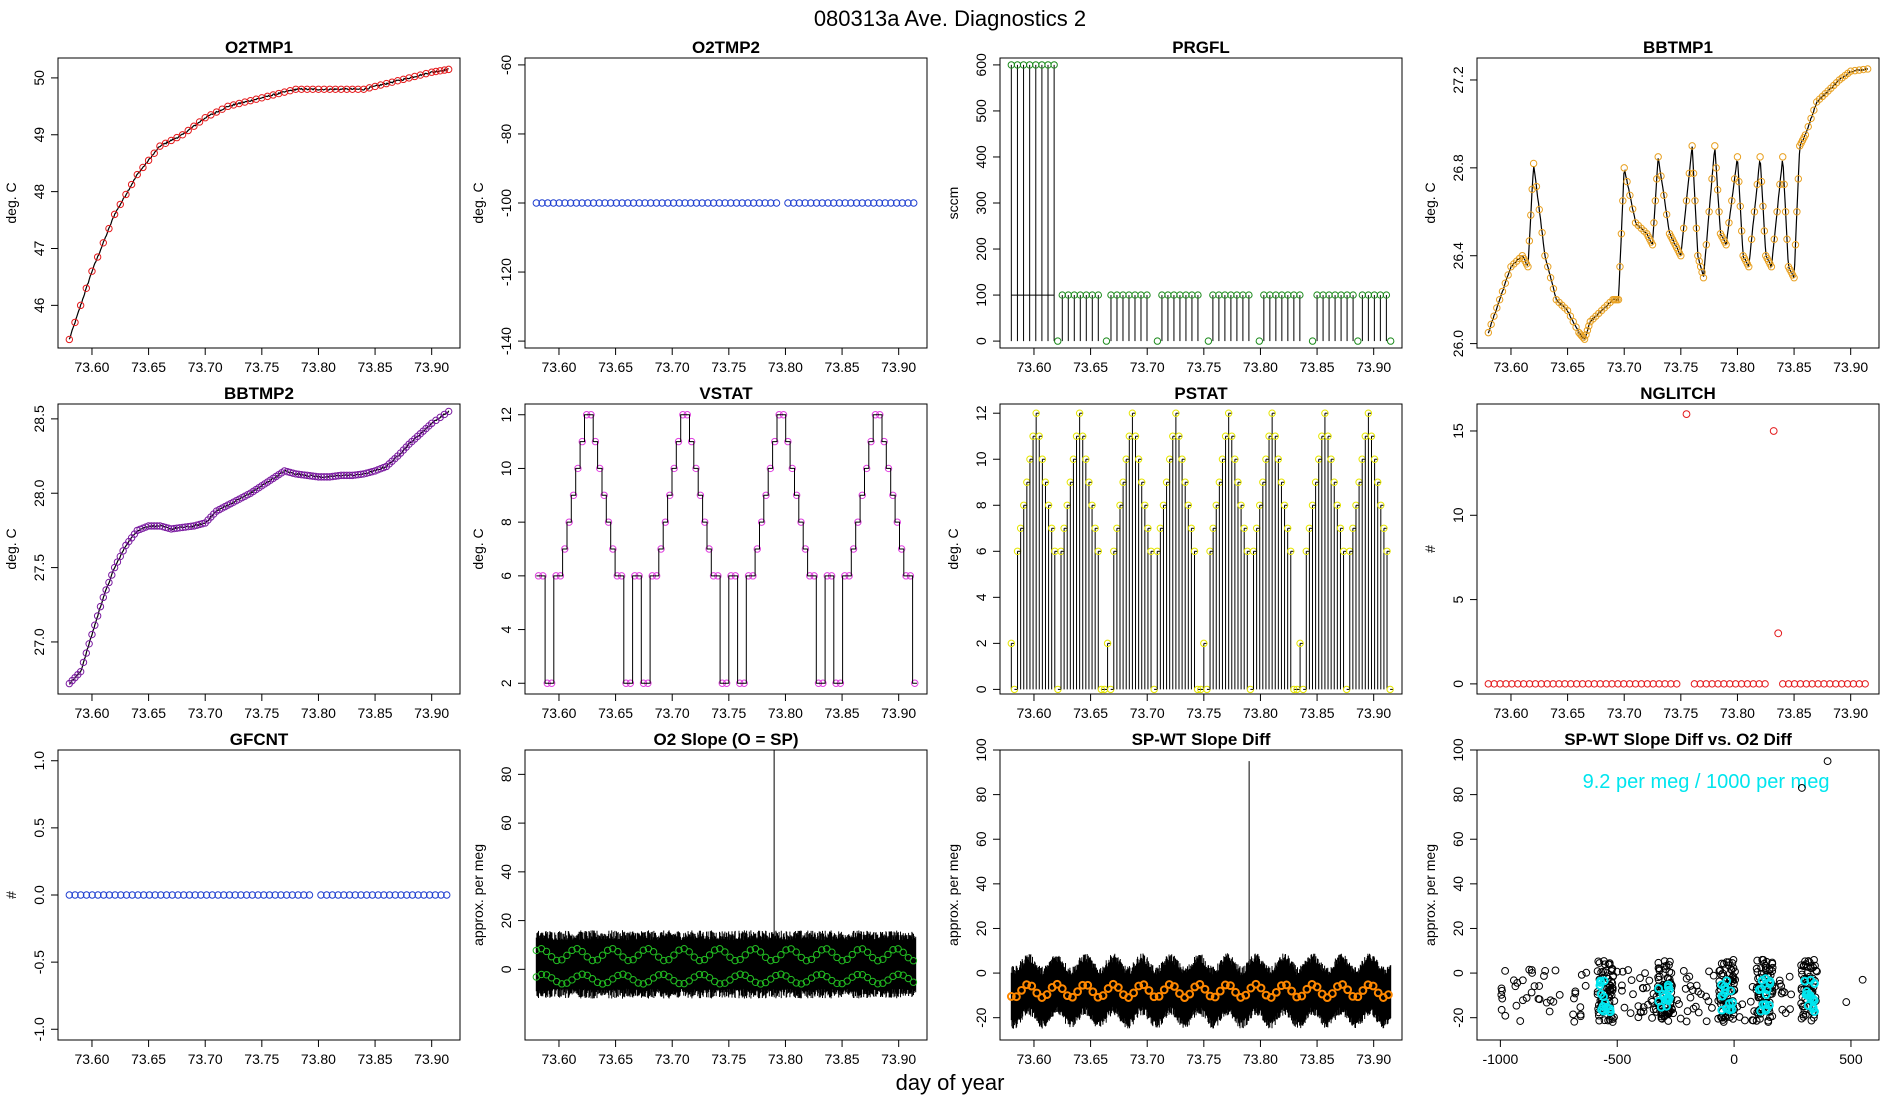 This screenshot has height=1100, width=1900. Describe the element at coordinates (981, 111) in the screenshot. I see `y-tick-label: 500` at that location.